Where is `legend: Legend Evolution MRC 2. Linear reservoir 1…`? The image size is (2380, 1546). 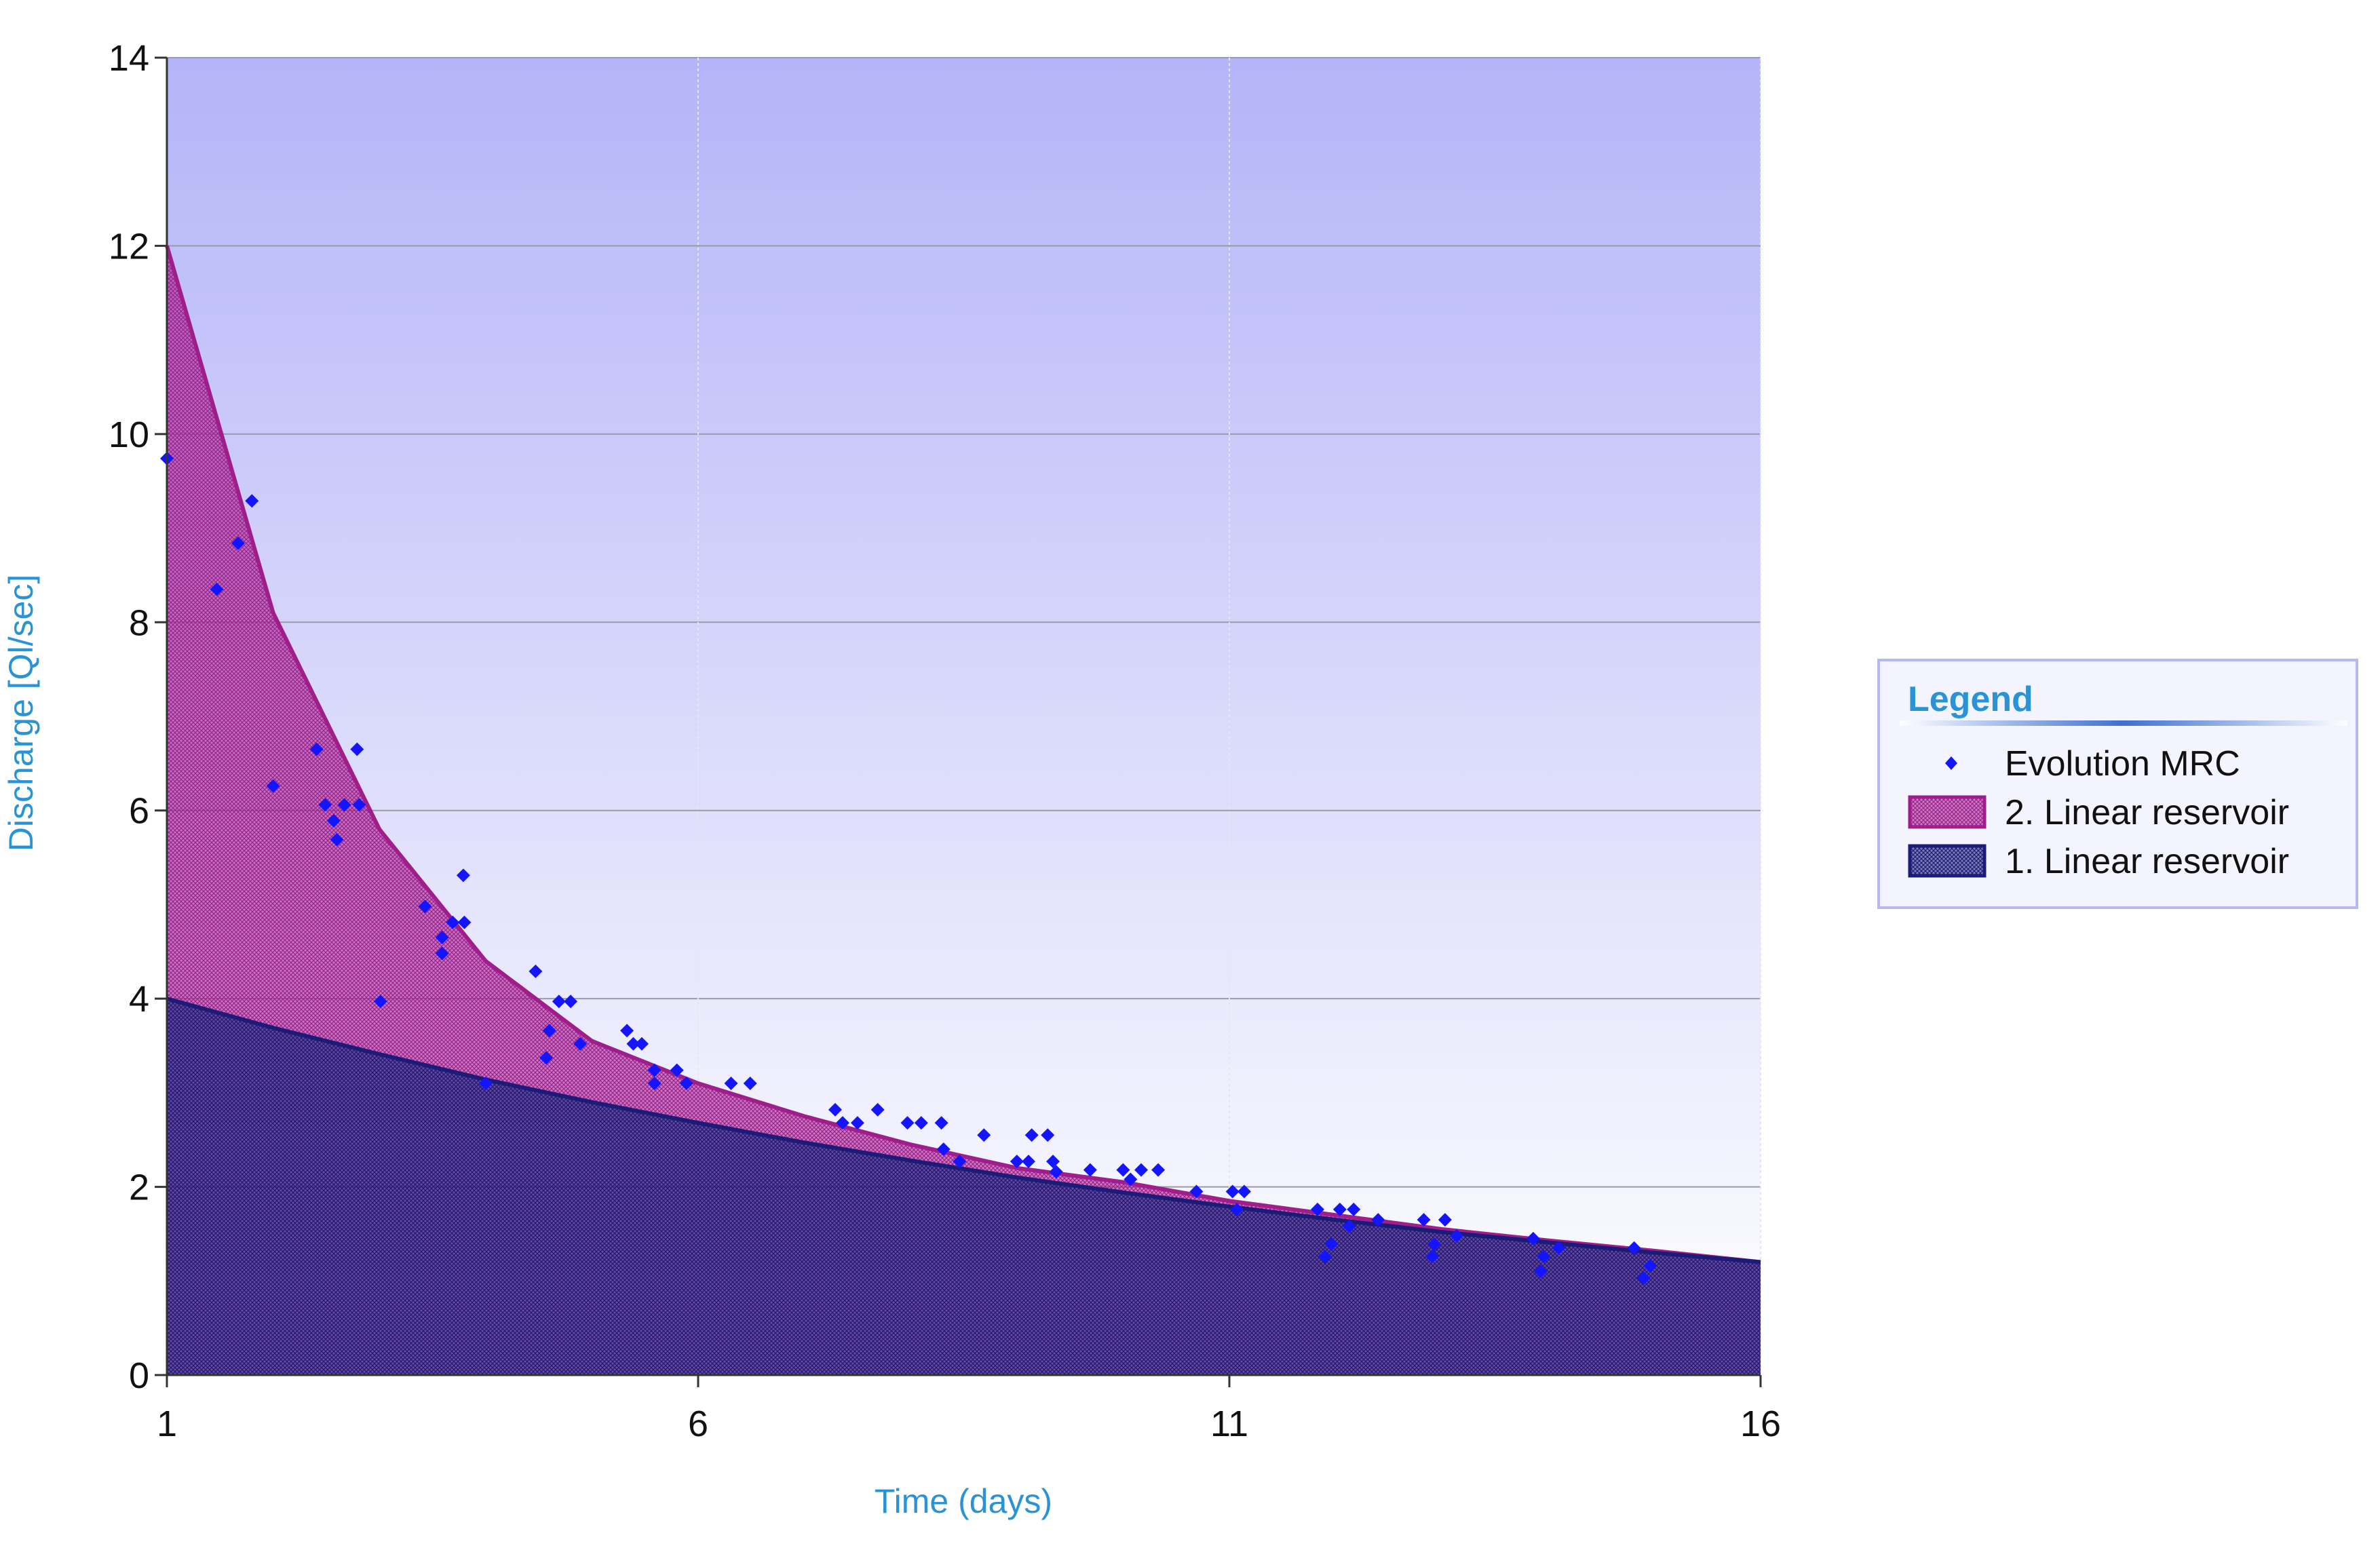
legend: Legend Evolution MRC 2. Linear reservoir 1… is located at coordinates (2118, 784).